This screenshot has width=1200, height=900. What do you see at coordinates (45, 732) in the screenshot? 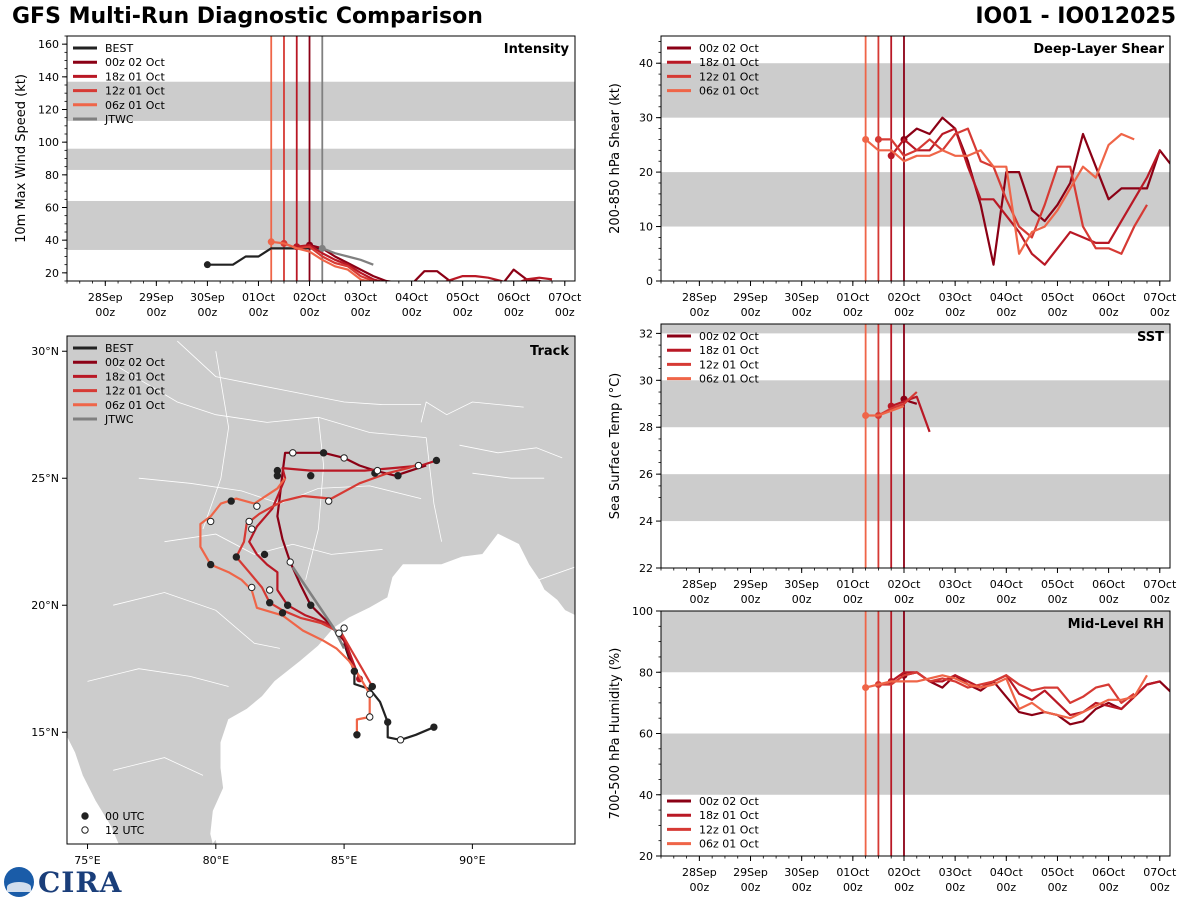
I see `y-tick-label: 15°N` at bounding box center [45, 732].